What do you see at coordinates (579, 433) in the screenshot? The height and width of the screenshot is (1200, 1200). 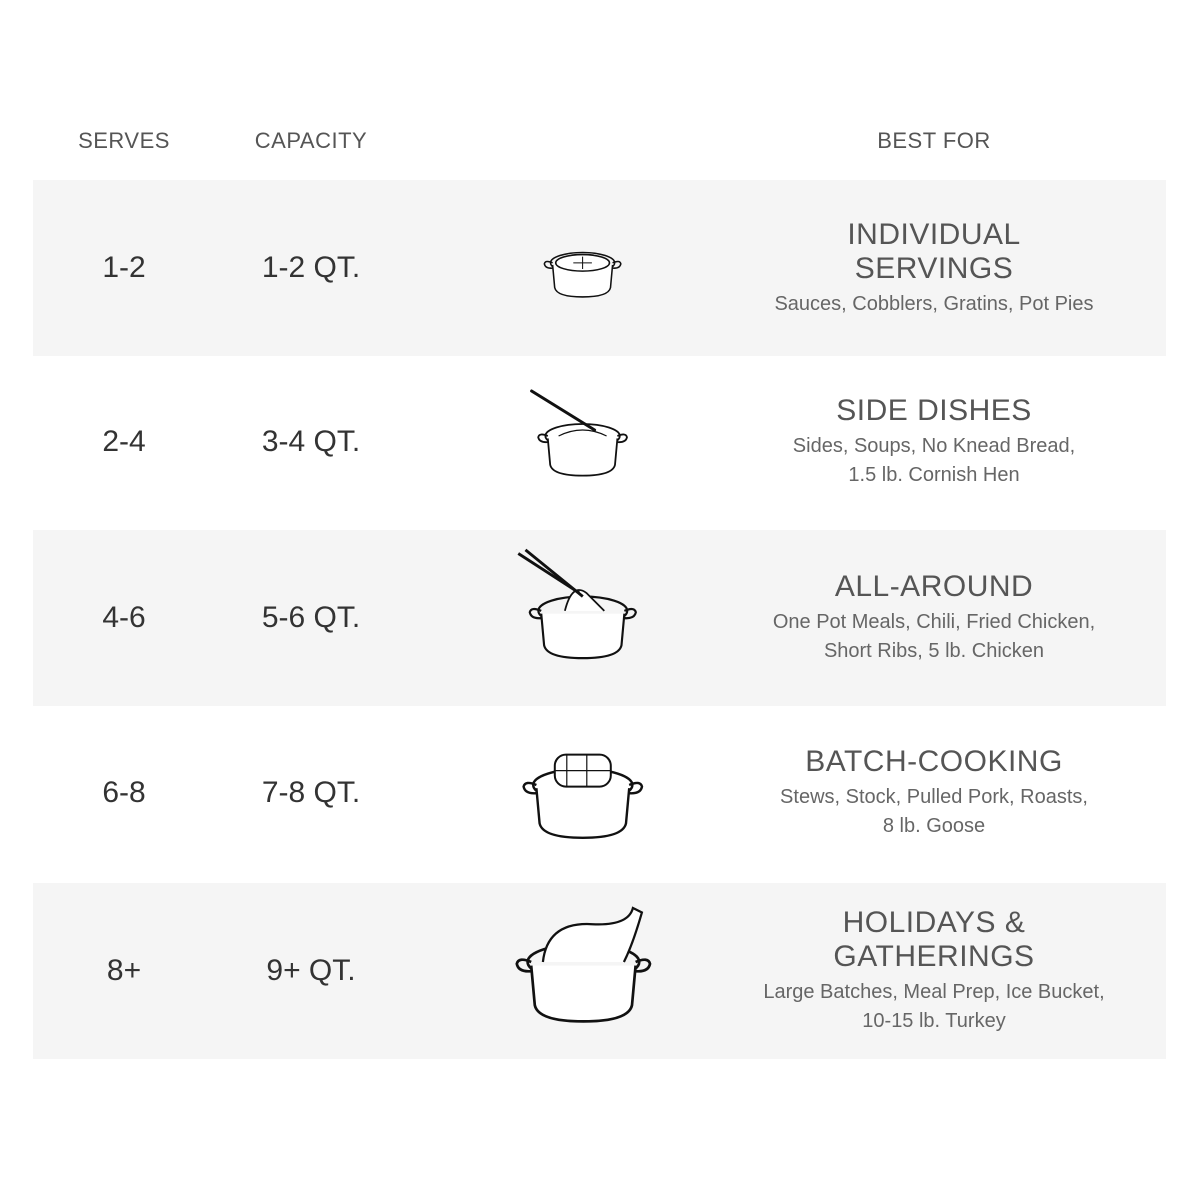 I see `pot-with-pasta-and-spoon-icon` at bounding box center [579, 433].